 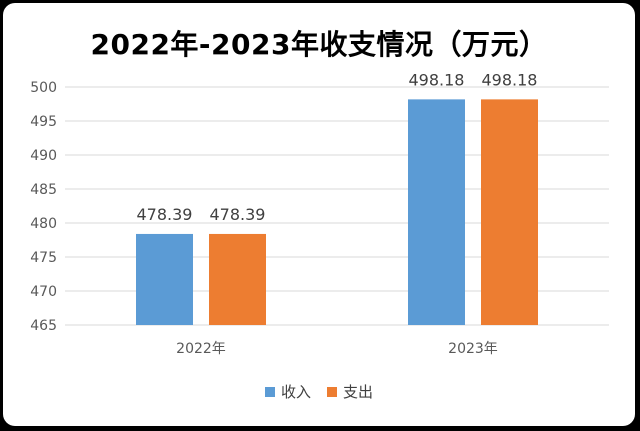 What do you see at coordinates (43, 156) in the screenshot?
I see `y-tick-label: 490` at bounding box center [43, 156].